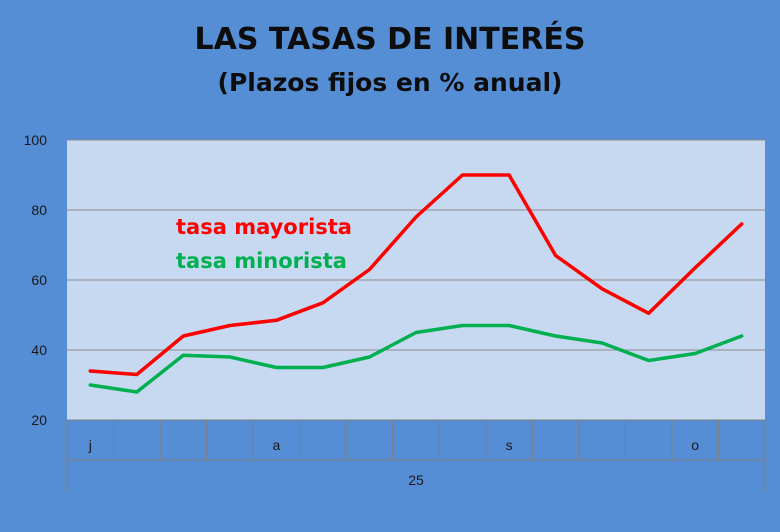 This screenshot has width=780, height=532. I want to click on x-axis: j a s o 25, so click(416, 455).